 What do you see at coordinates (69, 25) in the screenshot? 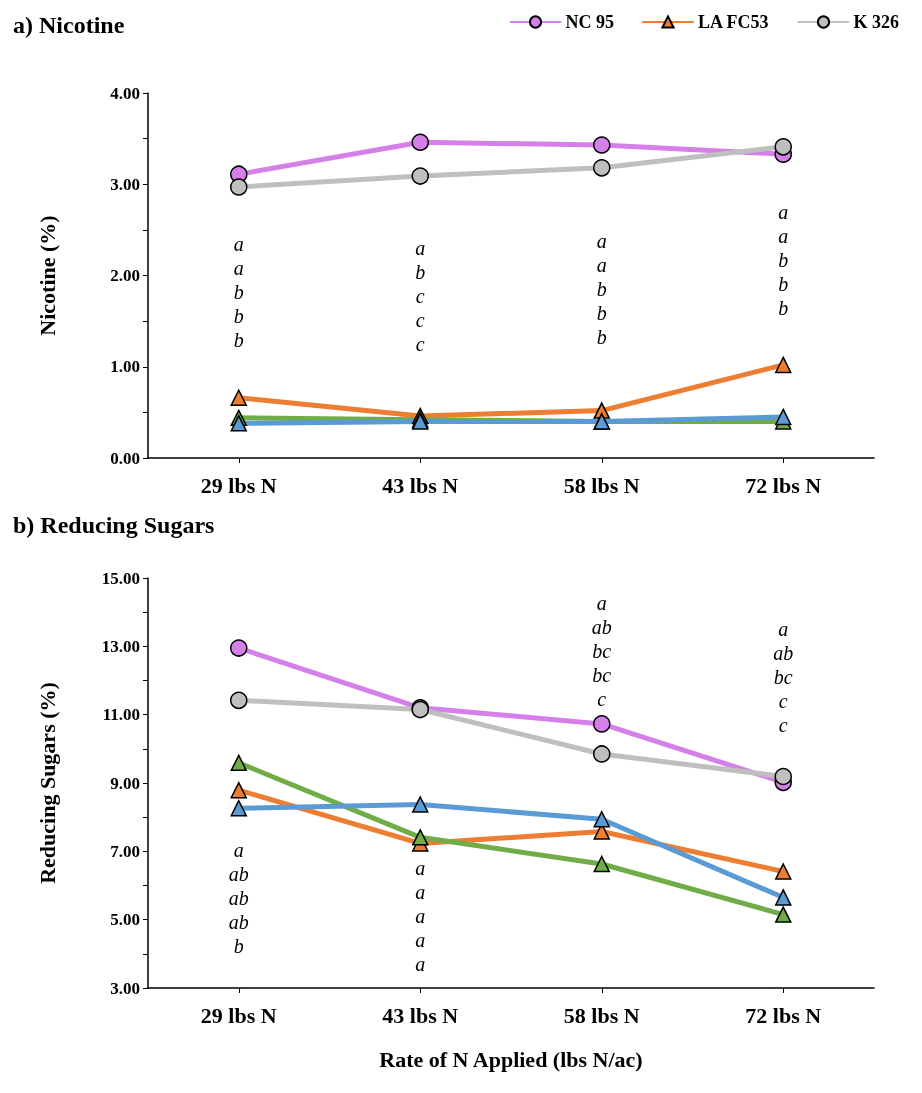
I see `chart-title: a) Nicotine` at bounding box center [69, 25].